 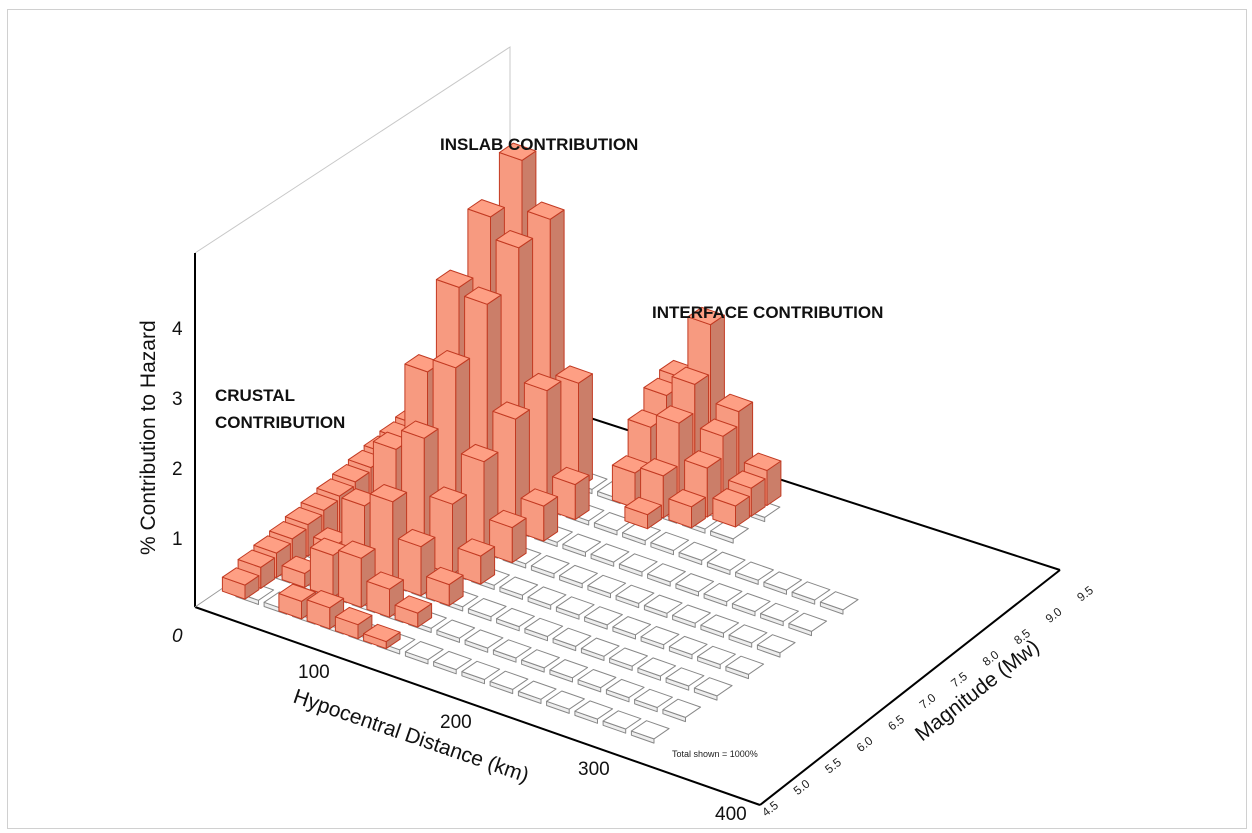 I want to click on z-axis-title: % Contribution to Hazard, so click(x=148, y=437).